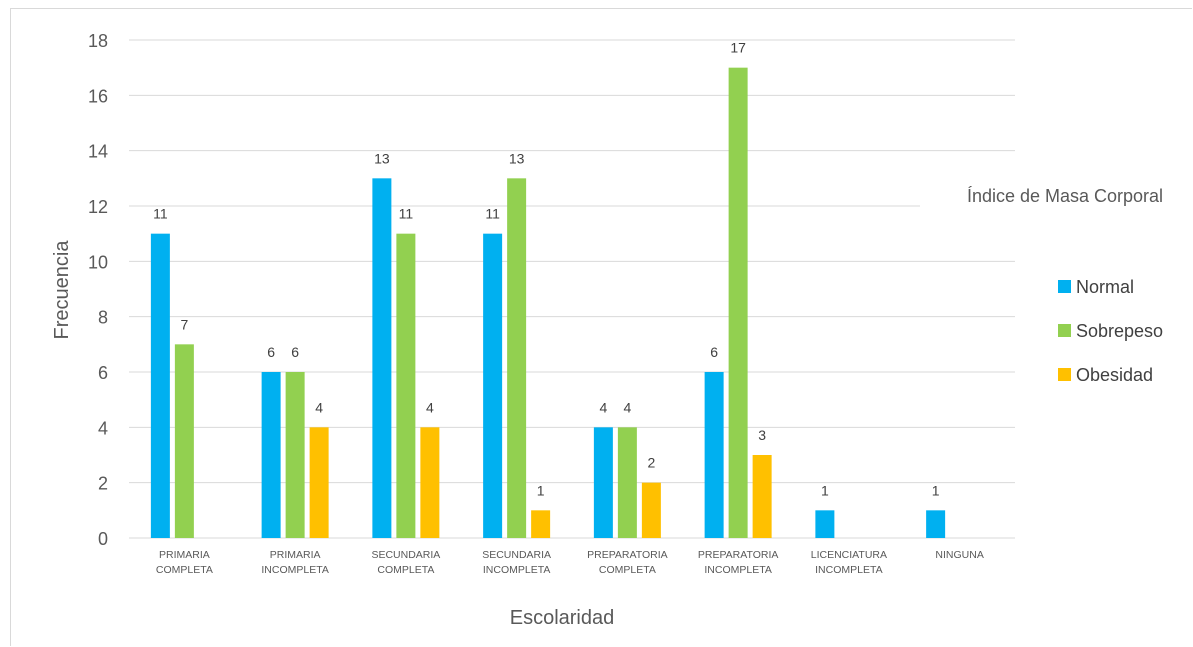 The image size is (1193, 647). I want to click on legend-title: Índice de Masa Corporal, so click(1065, 196).